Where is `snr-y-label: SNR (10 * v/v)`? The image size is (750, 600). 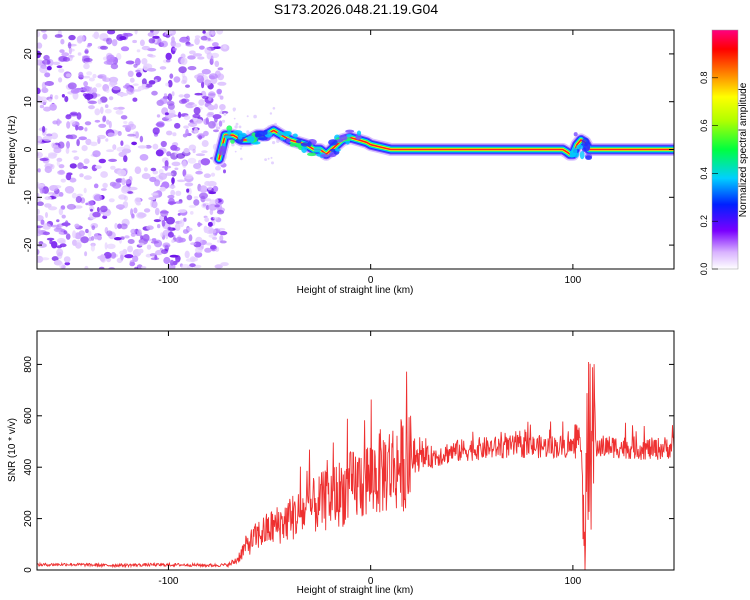 snr-y-label: SNR (10 * v/v) is located at coordinates (12, 450).